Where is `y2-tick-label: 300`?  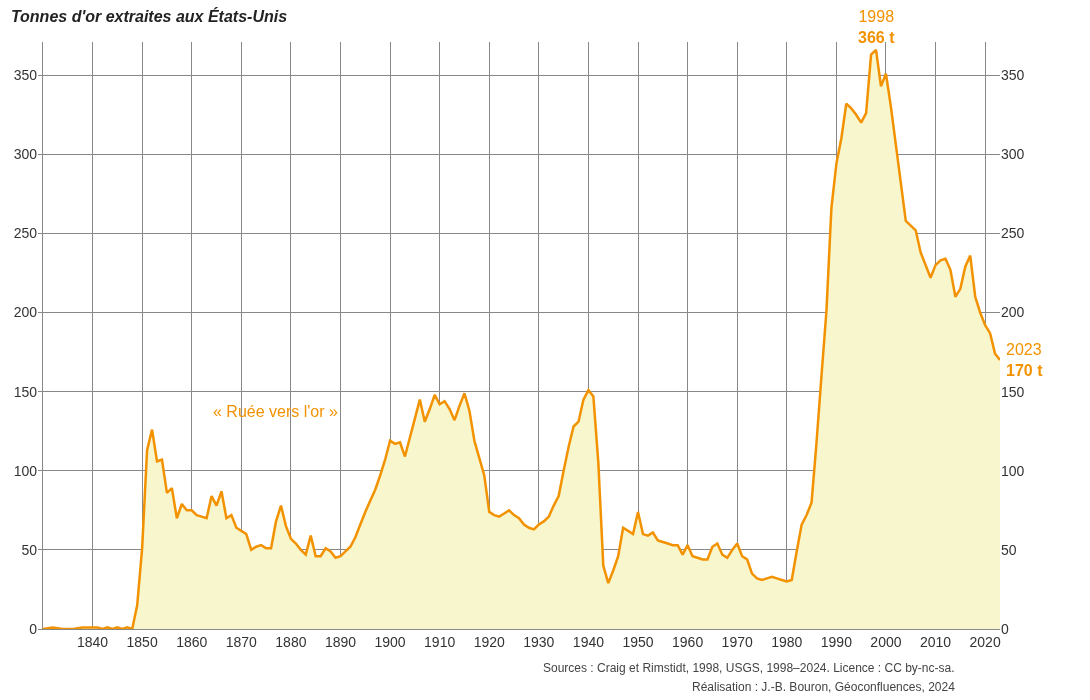
y2-tick-label: 300 is located at coordinates (1013, 154).